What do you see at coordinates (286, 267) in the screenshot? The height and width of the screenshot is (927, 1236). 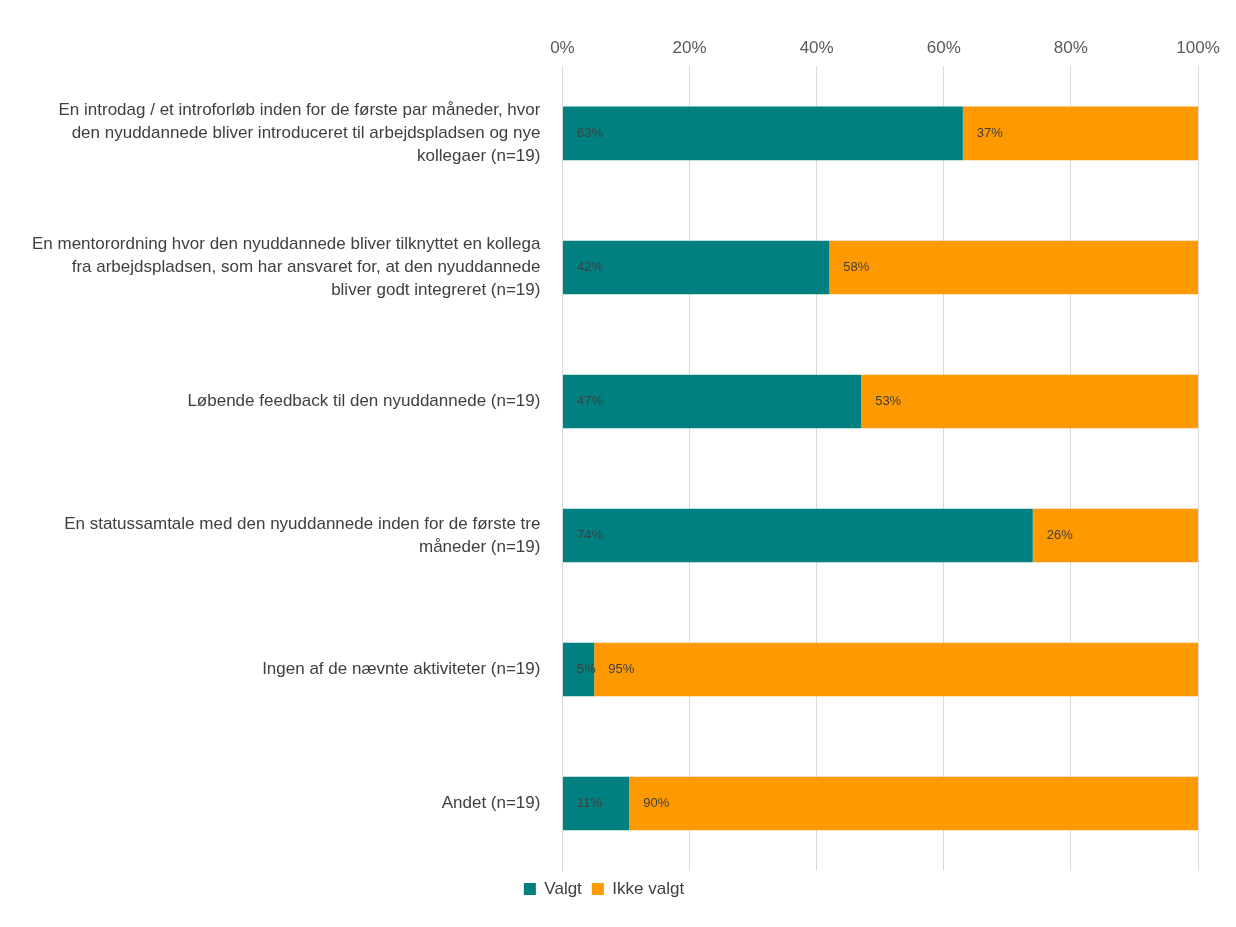 I see `y-tick-label: En mentorordning hvor den nyuddannede bliver tilknyttet en kollega fra arbejdspladsen, som har ansvaret for, at den nyuddannede bliver godt integreret (n=19)` at bounding box center [286, 267].